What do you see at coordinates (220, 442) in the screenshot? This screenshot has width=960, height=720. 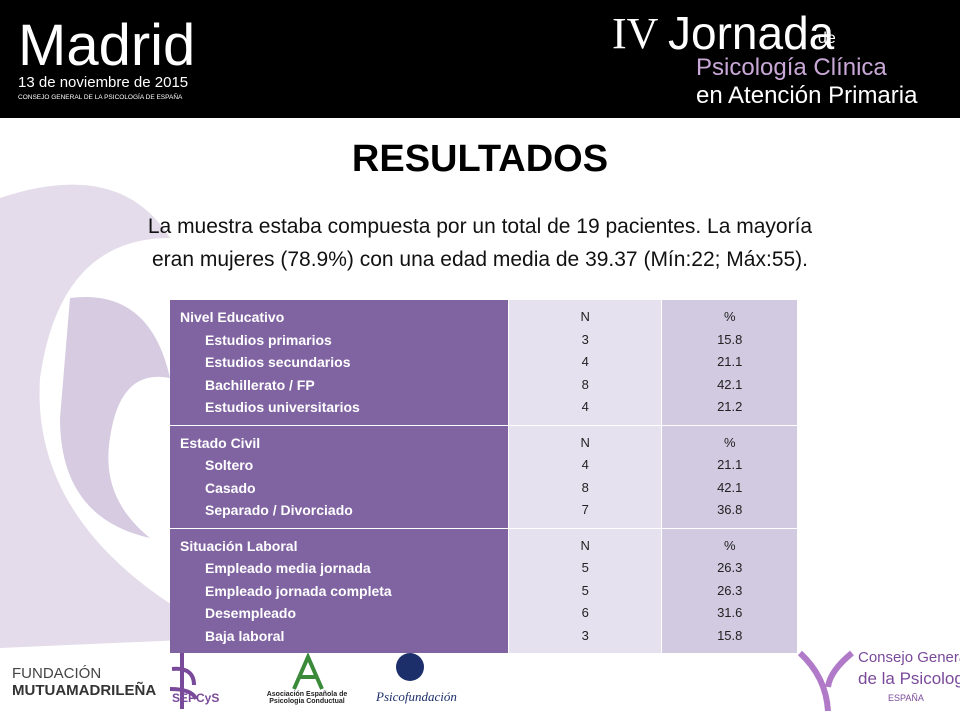 I see `section-heading: Estado Civil` at bounding box center [220, 442].